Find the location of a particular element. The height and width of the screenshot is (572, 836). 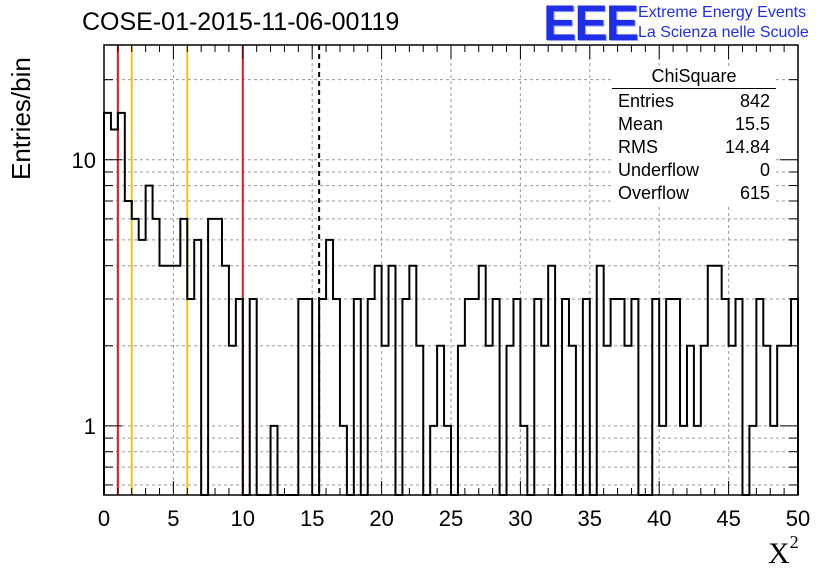

logo-line-2: La Scienza nelle Scuole is located at coordinates (723, 32).